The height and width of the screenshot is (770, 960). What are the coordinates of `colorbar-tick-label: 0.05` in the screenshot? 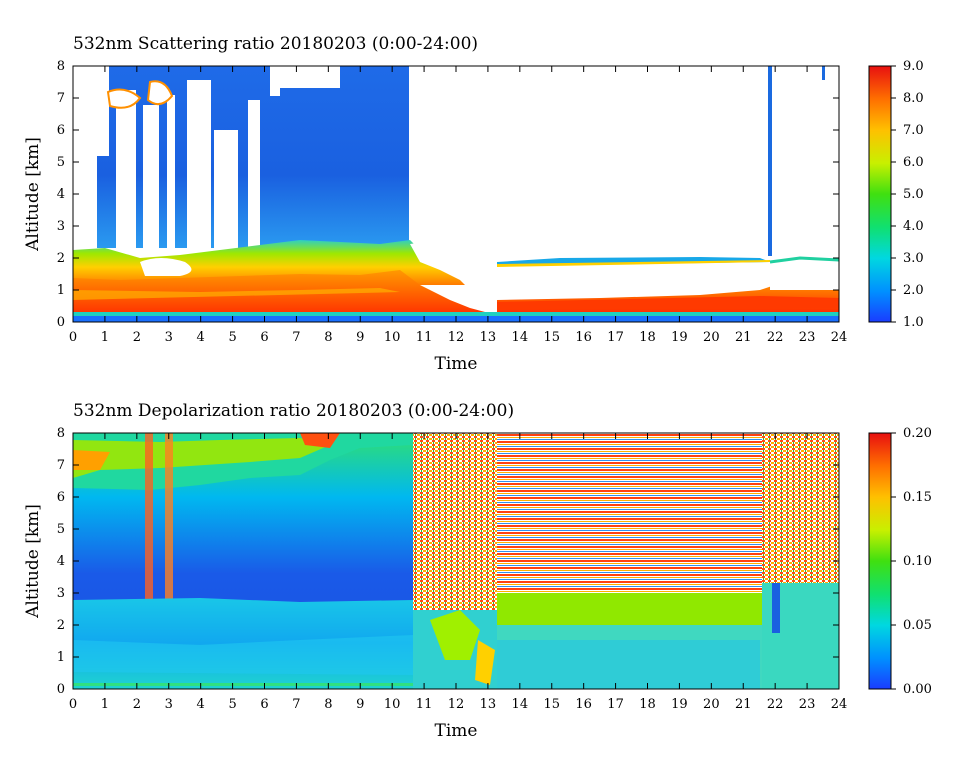 It's located at (917, 625).